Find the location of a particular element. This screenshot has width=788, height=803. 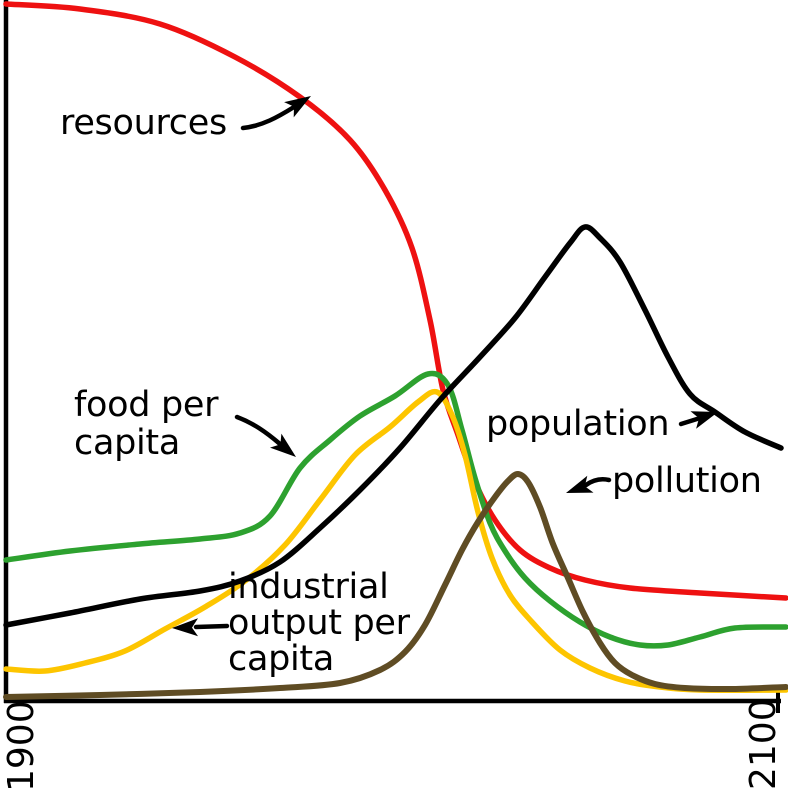

pollution-arrow-head-icon is located at coordinates (580, 484).